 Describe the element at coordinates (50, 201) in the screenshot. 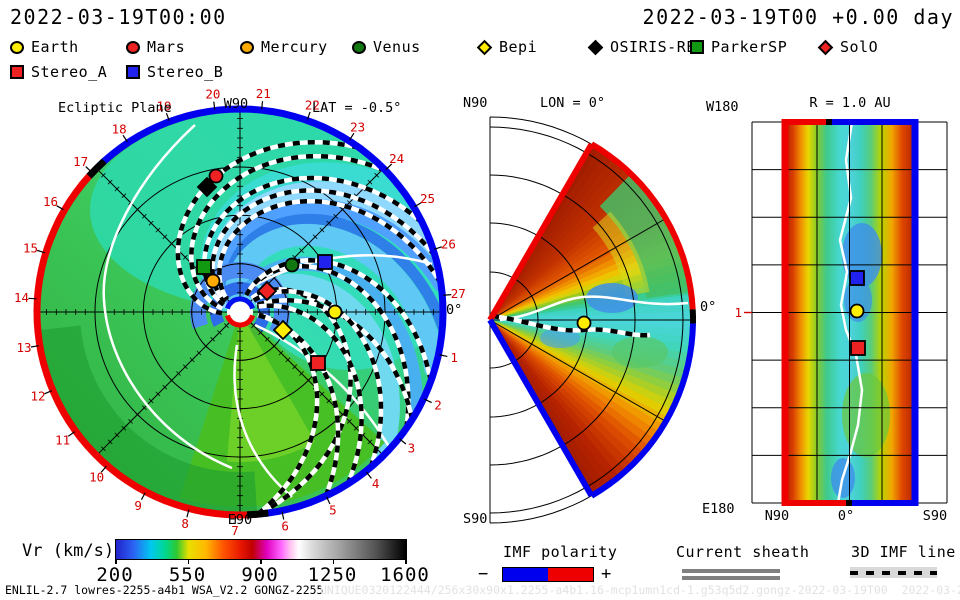

I see `day-tick-label: 16` at that location.